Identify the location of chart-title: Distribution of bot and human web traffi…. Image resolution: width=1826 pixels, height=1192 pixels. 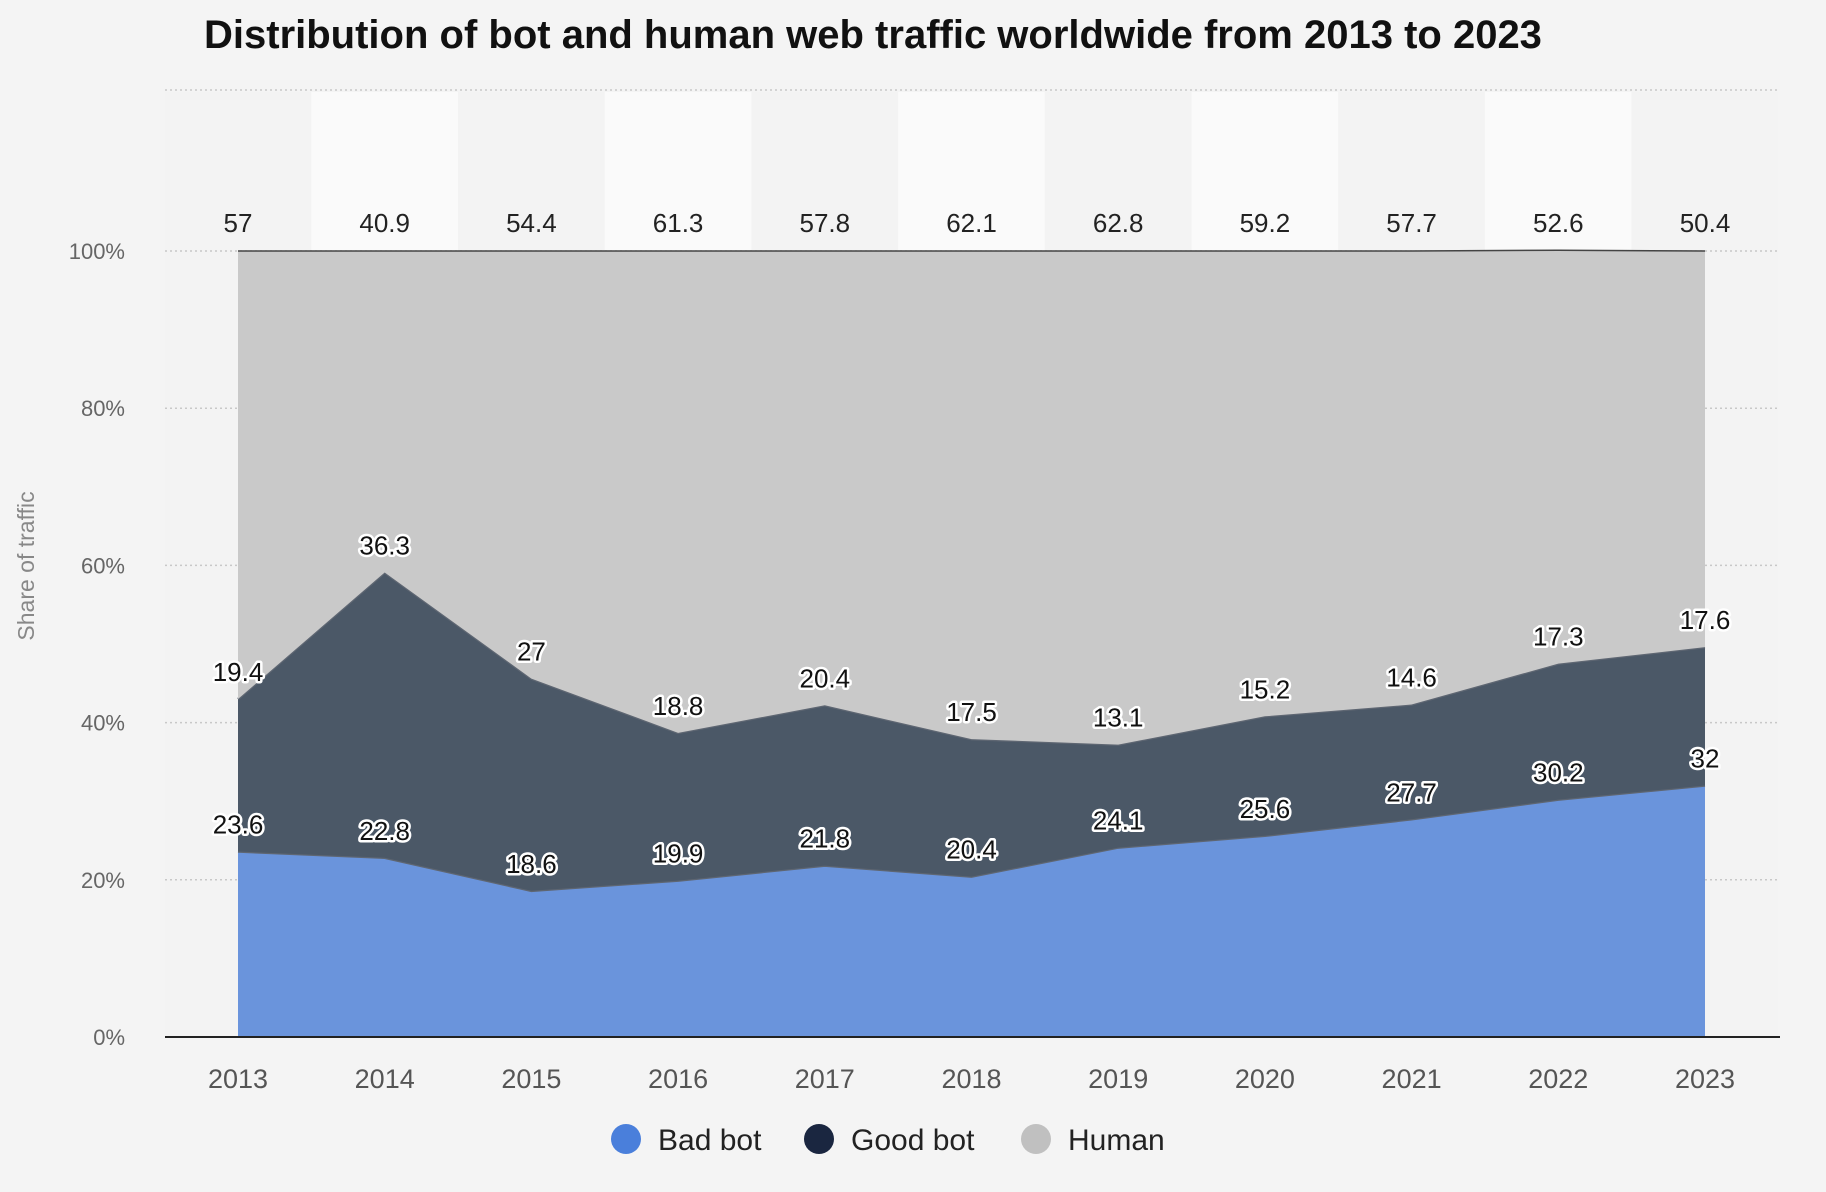
(873, 35).